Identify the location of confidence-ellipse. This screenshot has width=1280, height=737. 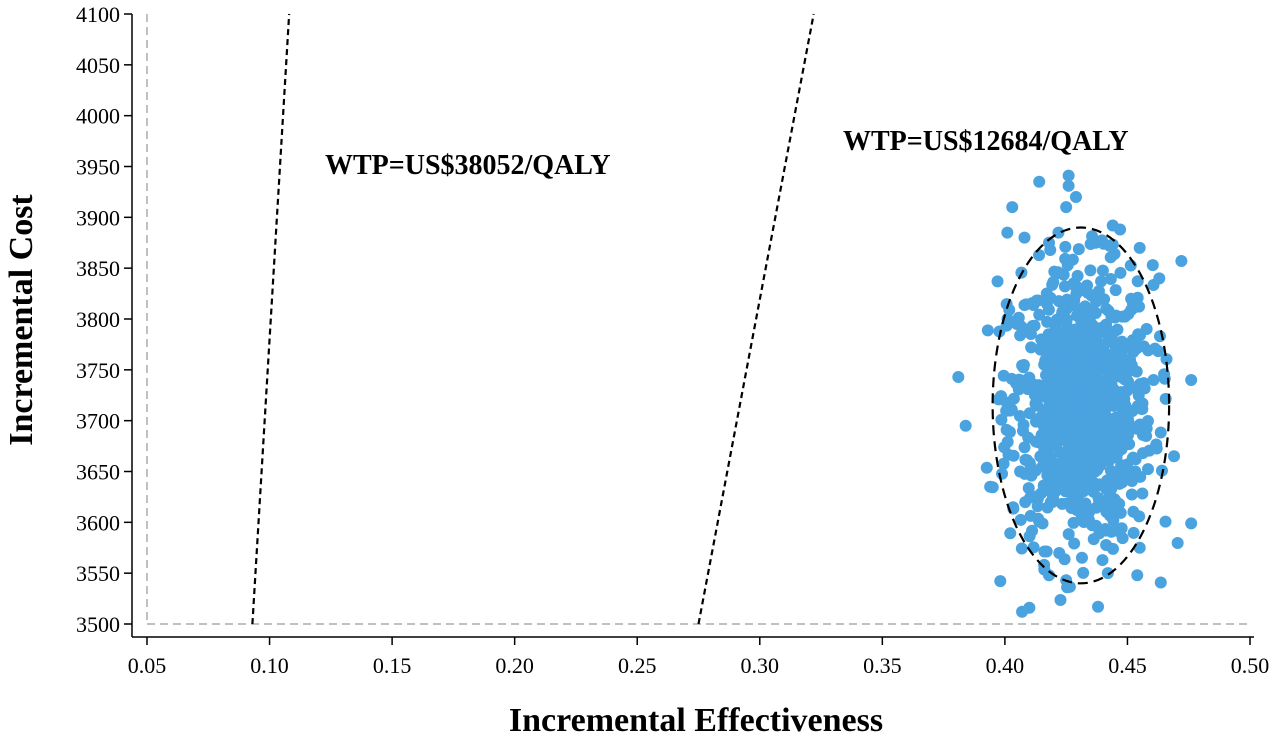
(1081, 405).